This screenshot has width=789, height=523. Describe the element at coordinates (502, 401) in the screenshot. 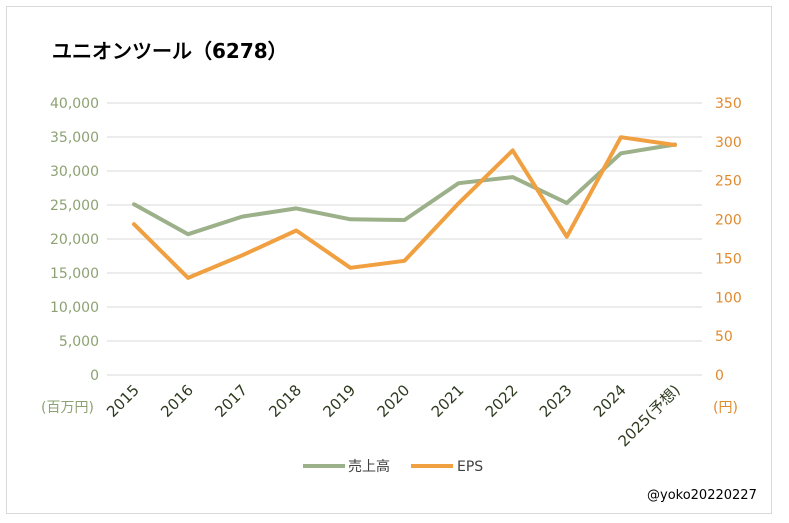

I see `x-tick-label: 2022` at that location.